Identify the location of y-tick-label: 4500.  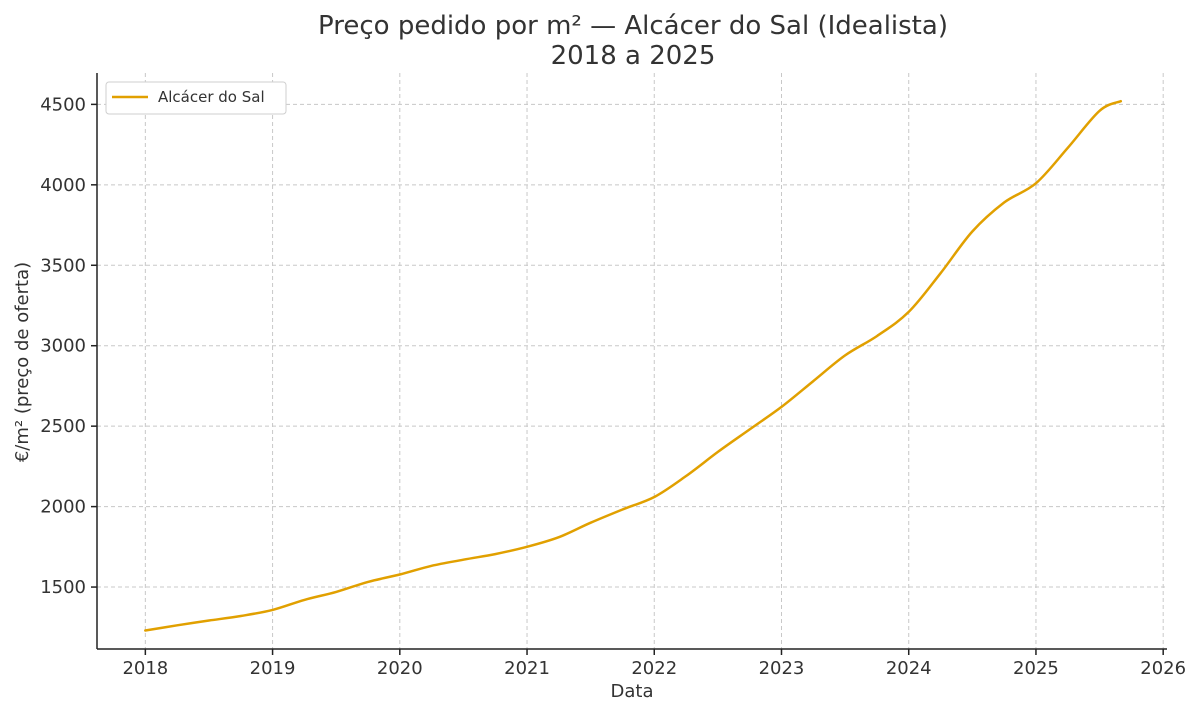
(63, 104).